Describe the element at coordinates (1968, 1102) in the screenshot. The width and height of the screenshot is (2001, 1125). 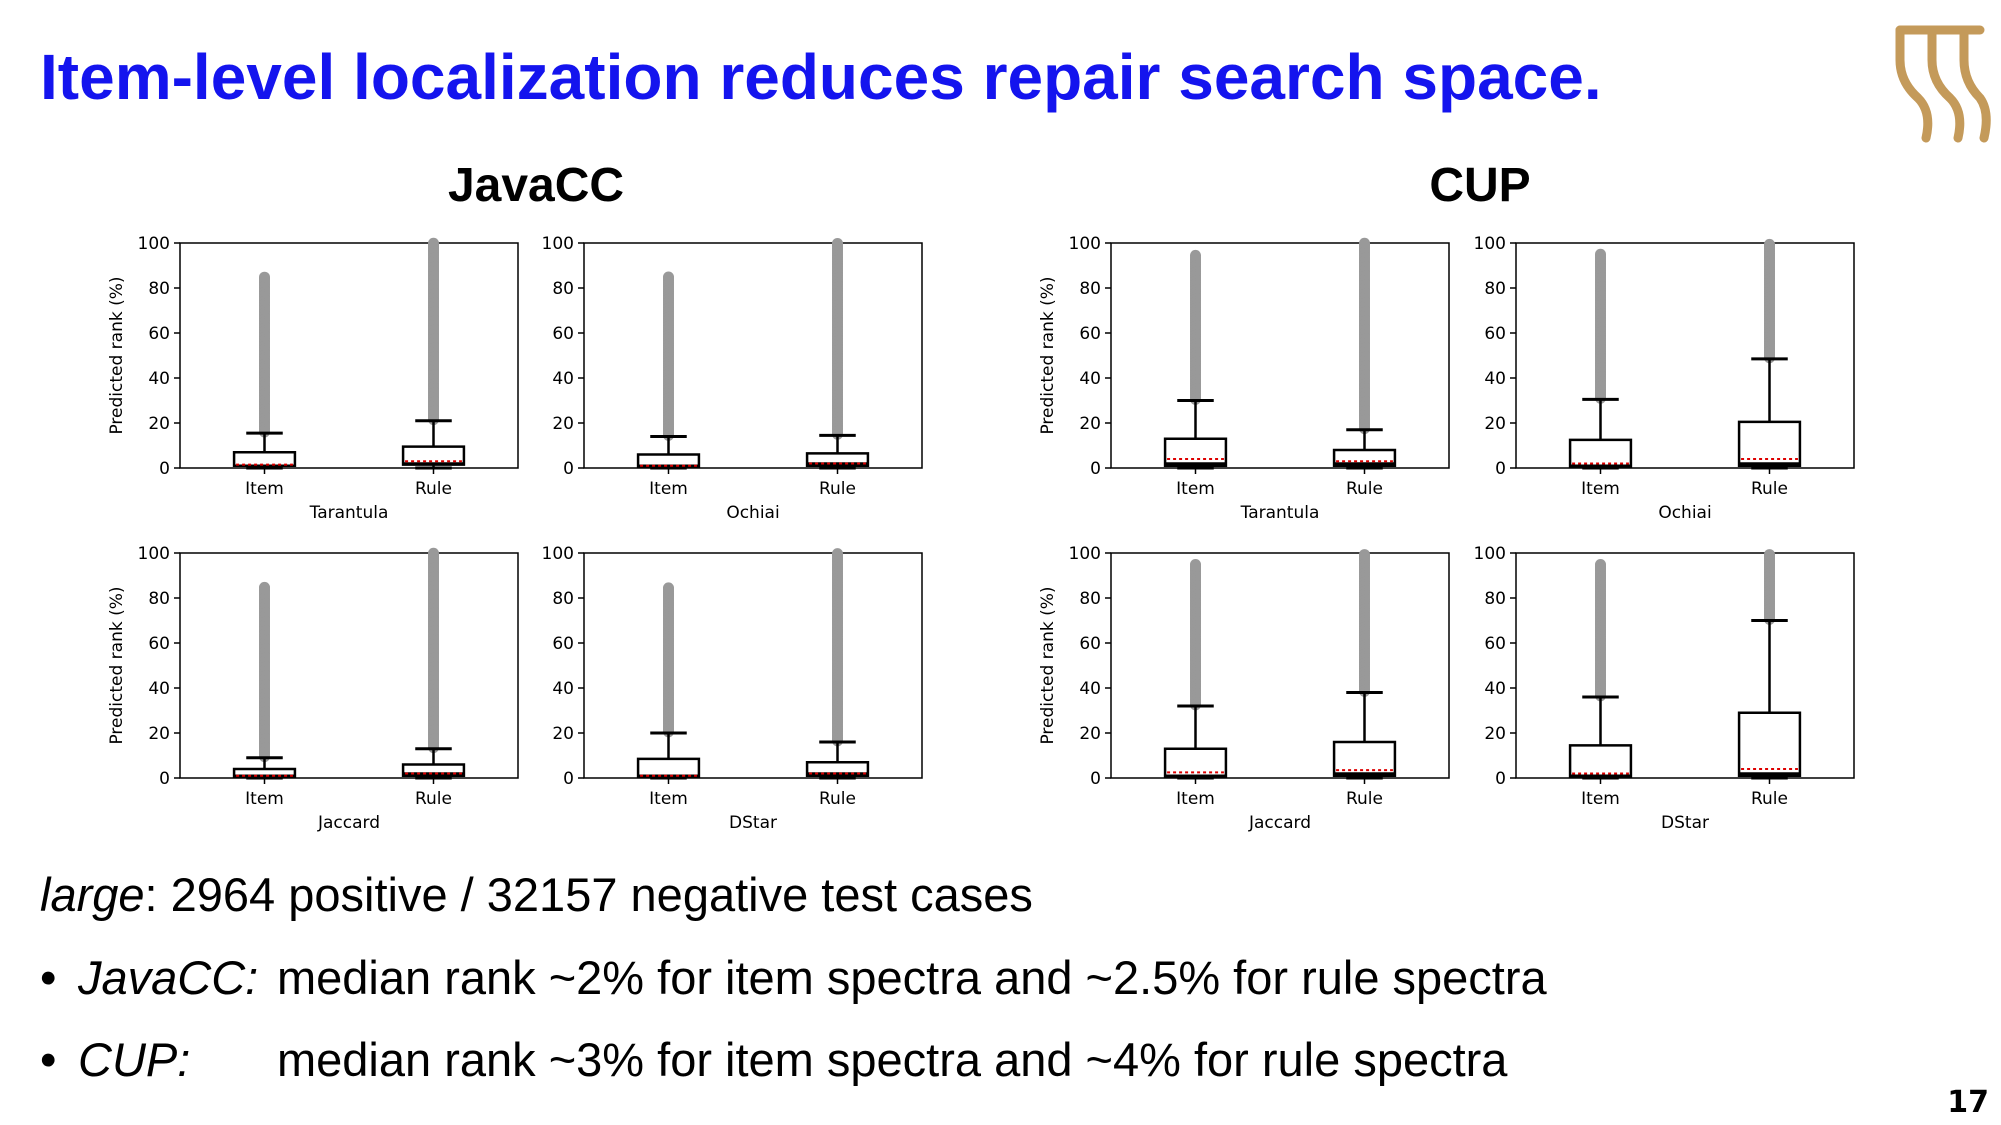
I see `page-number: 17` at that location.